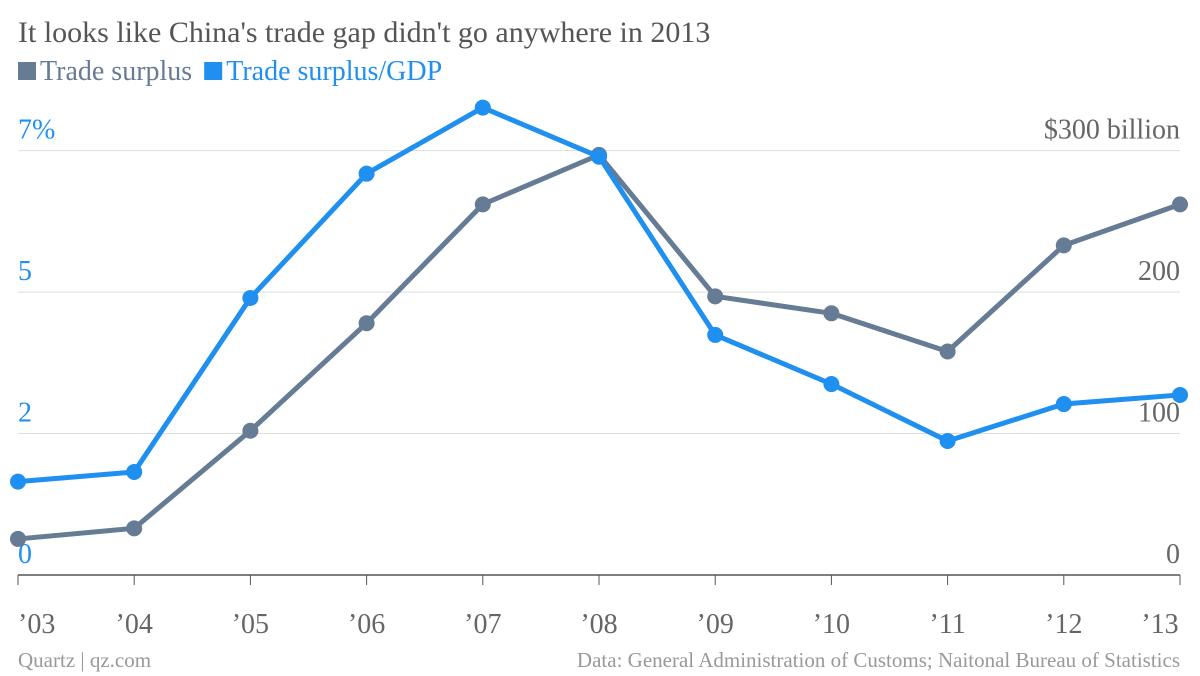  What do you see at coordinates (84, 660) in the screenshot?
I see `source-left: Quartz | qz.com` at bounding box center [84, 660].